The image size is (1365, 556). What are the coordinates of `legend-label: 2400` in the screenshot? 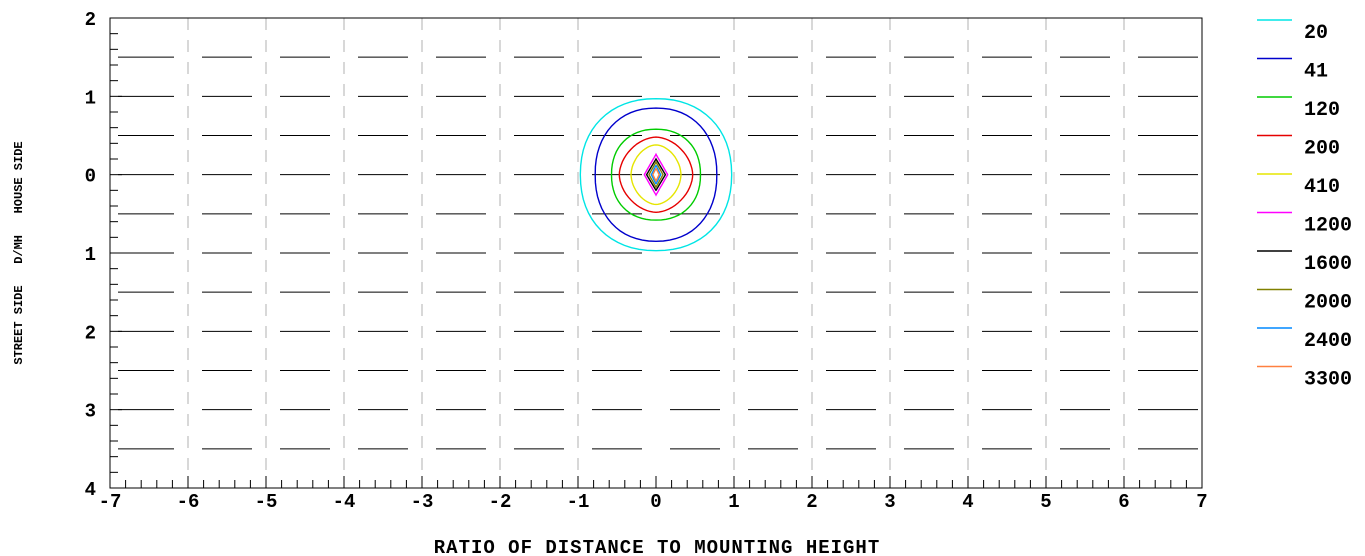 It's located at (1328, 341).